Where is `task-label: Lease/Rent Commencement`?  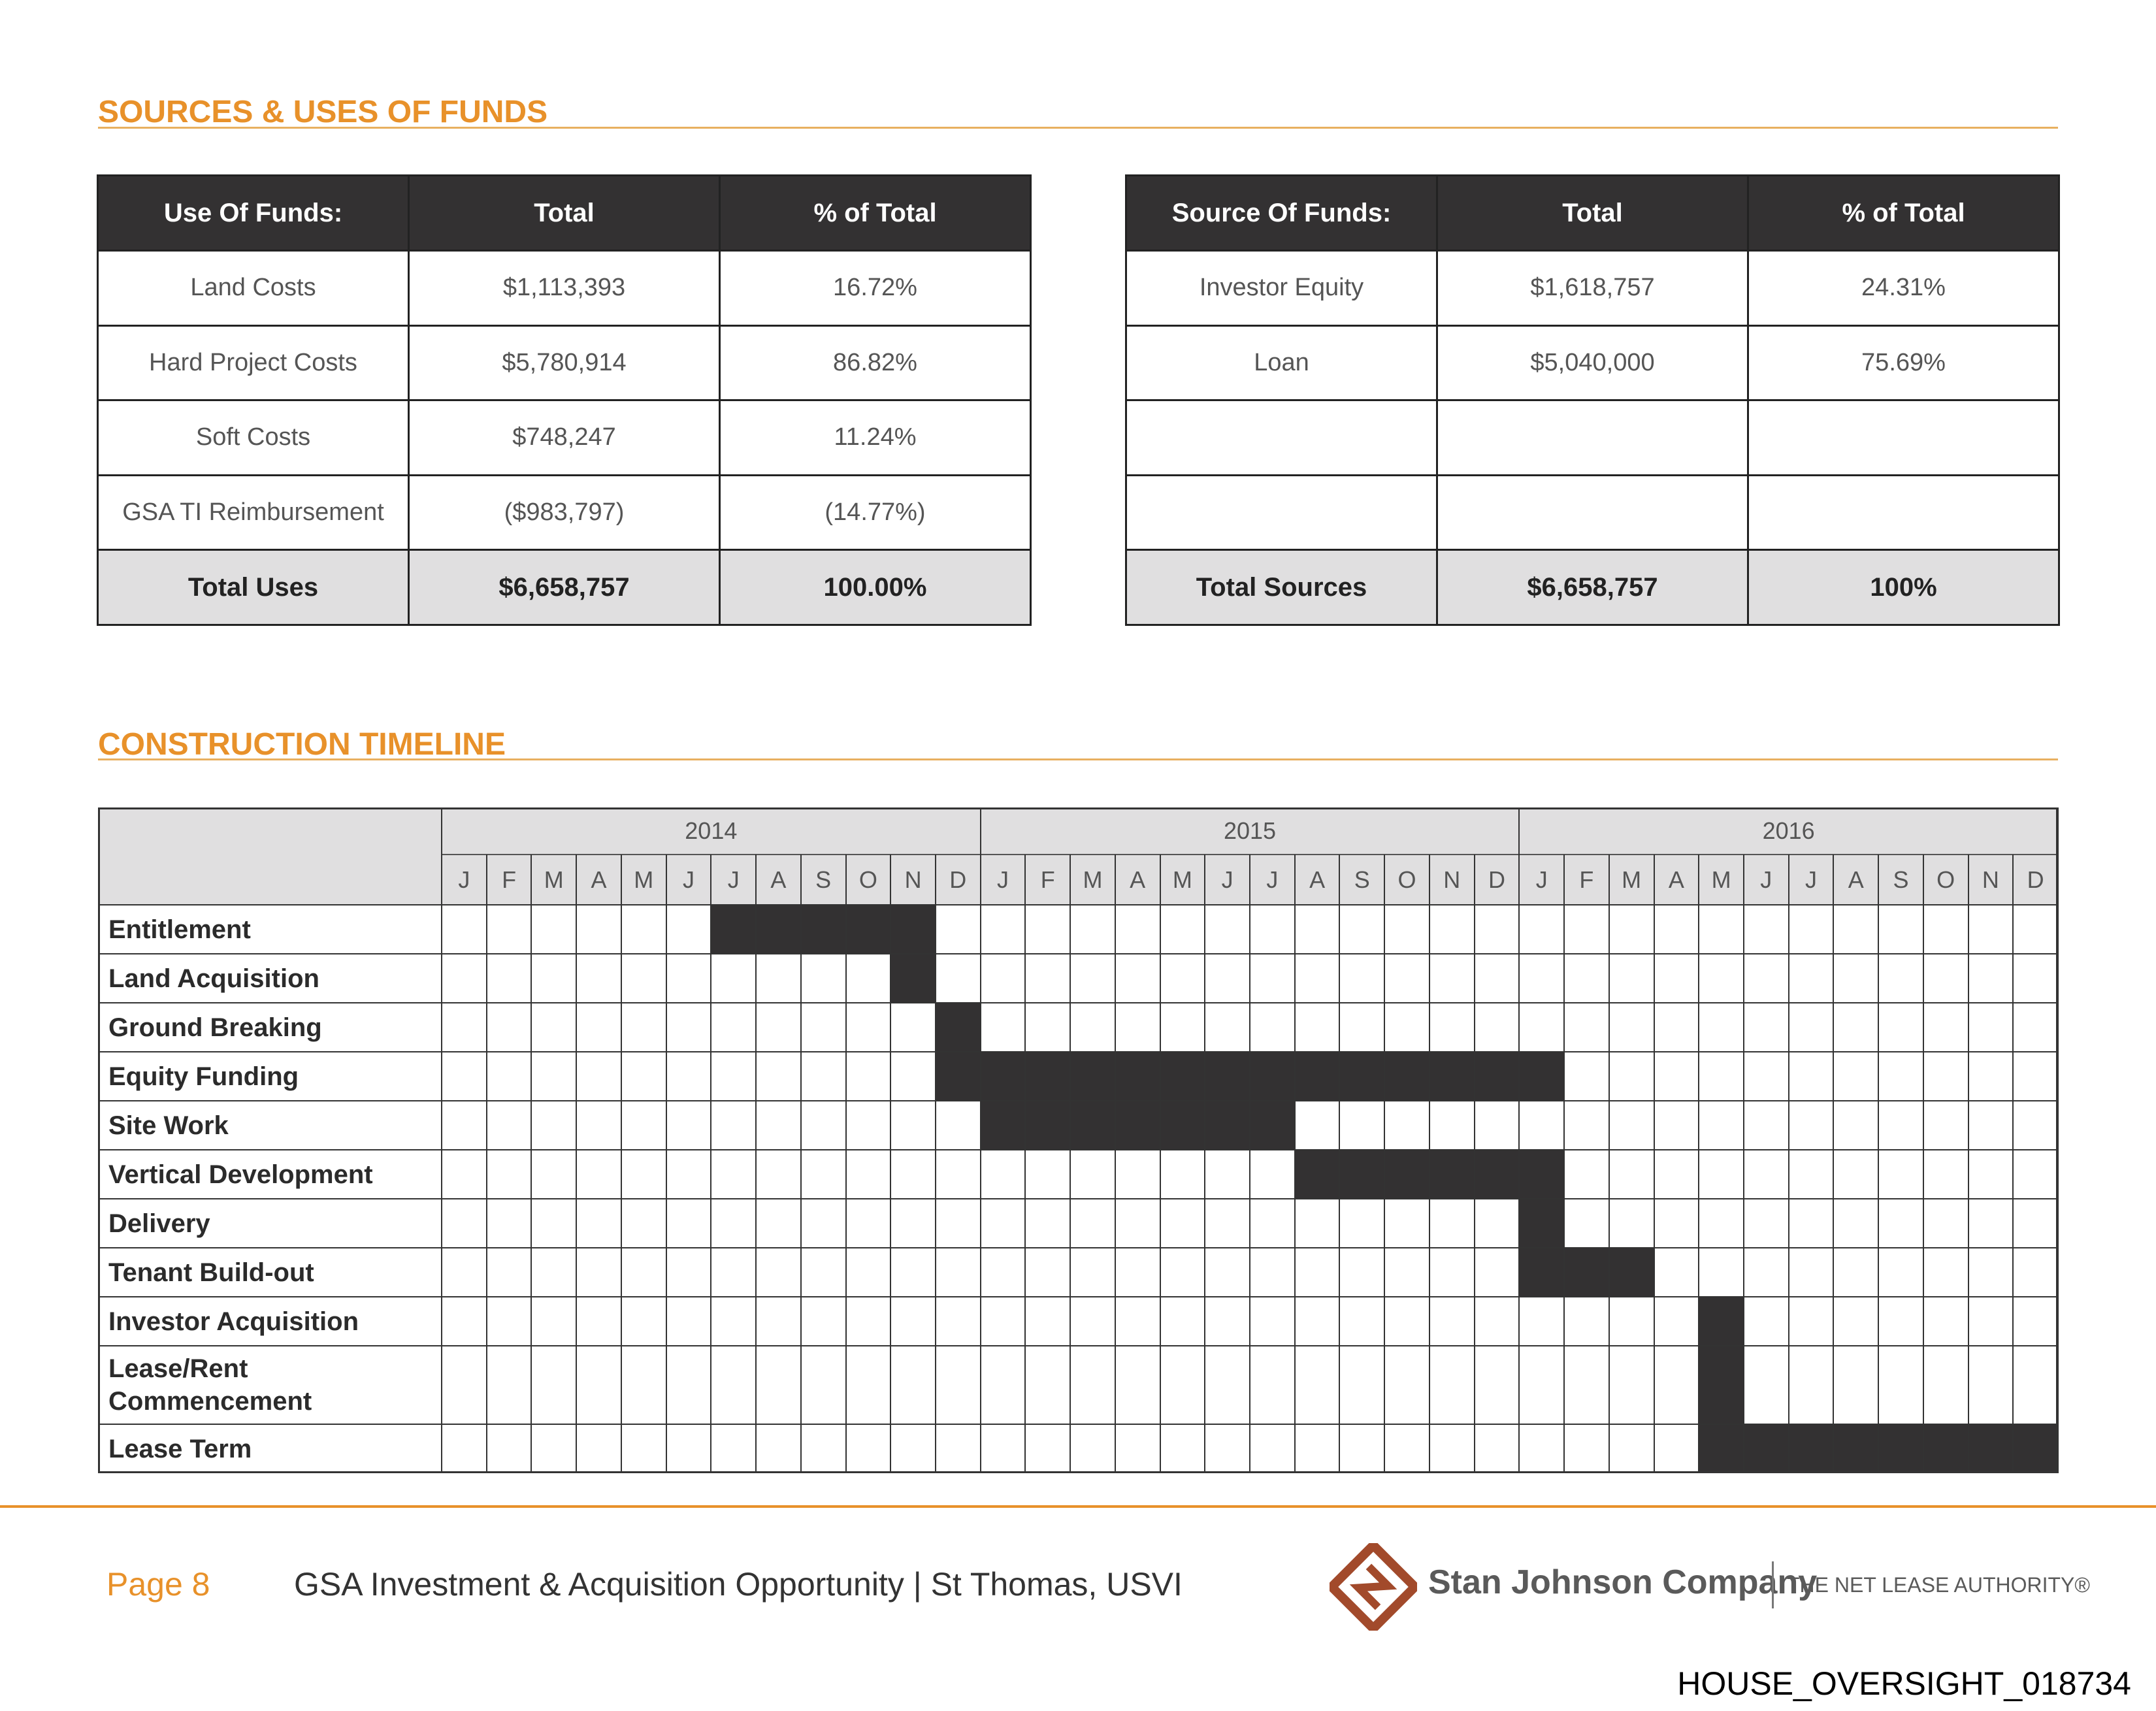
task-label: Lease/Rent Commencement is located at coordinates (210, 1385).